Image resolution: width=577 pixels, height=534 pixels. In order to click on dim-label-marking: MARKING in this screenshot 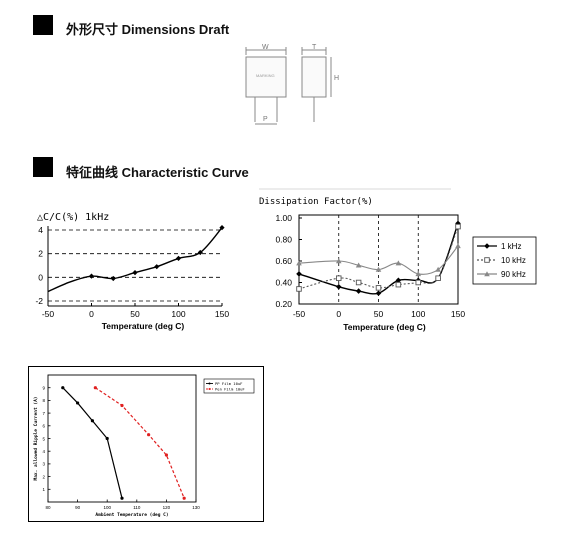, I will do `click(265, 75)`.